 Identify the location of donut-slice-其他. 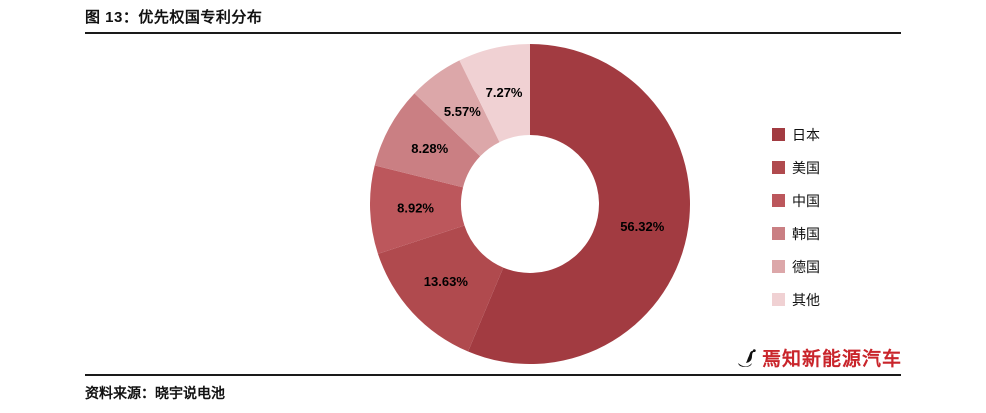
(494, 93).